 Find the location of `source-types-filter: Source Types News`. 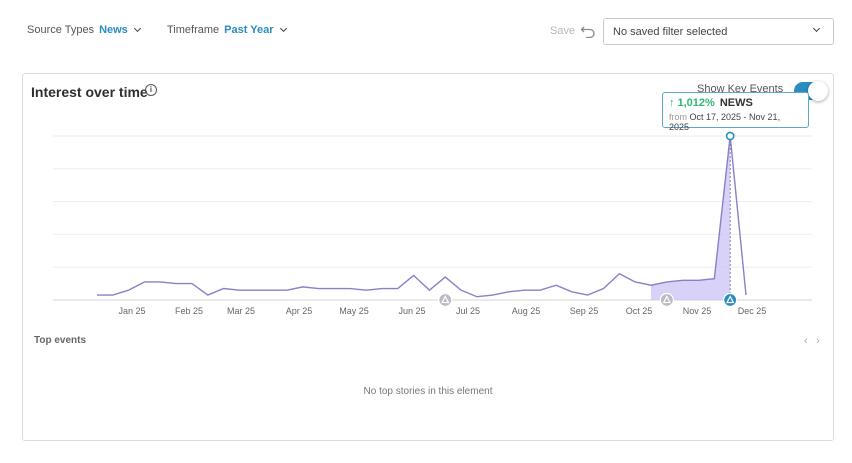

source-types-filter: Source Types News is located at coordinates (84, 30).